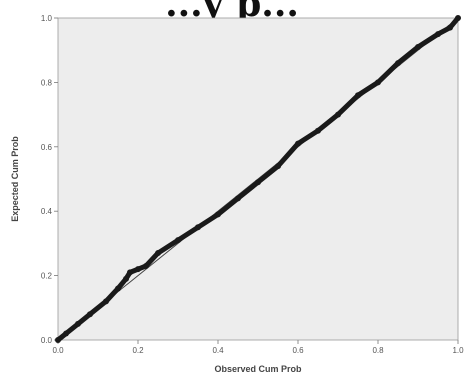  What do you see at coordinates (218, 350) in the screenshot?
I see `x-tick-label: 0.4` at bounding box center [218, 350].